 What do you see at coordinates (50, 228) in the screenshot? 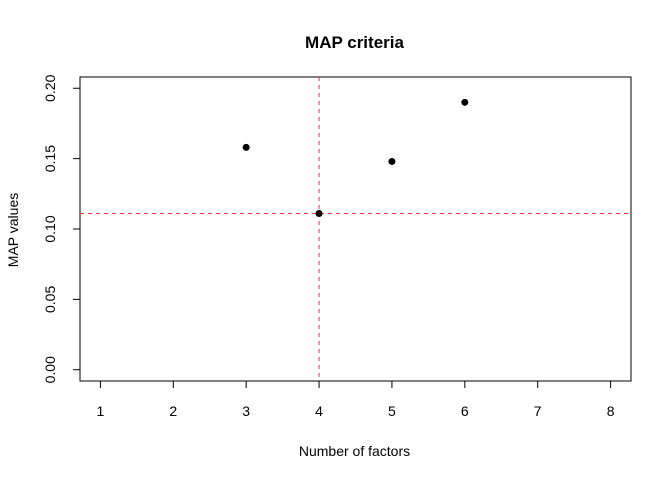
I see `y-tick-label: 0.10` at bounding box center [50, 228].